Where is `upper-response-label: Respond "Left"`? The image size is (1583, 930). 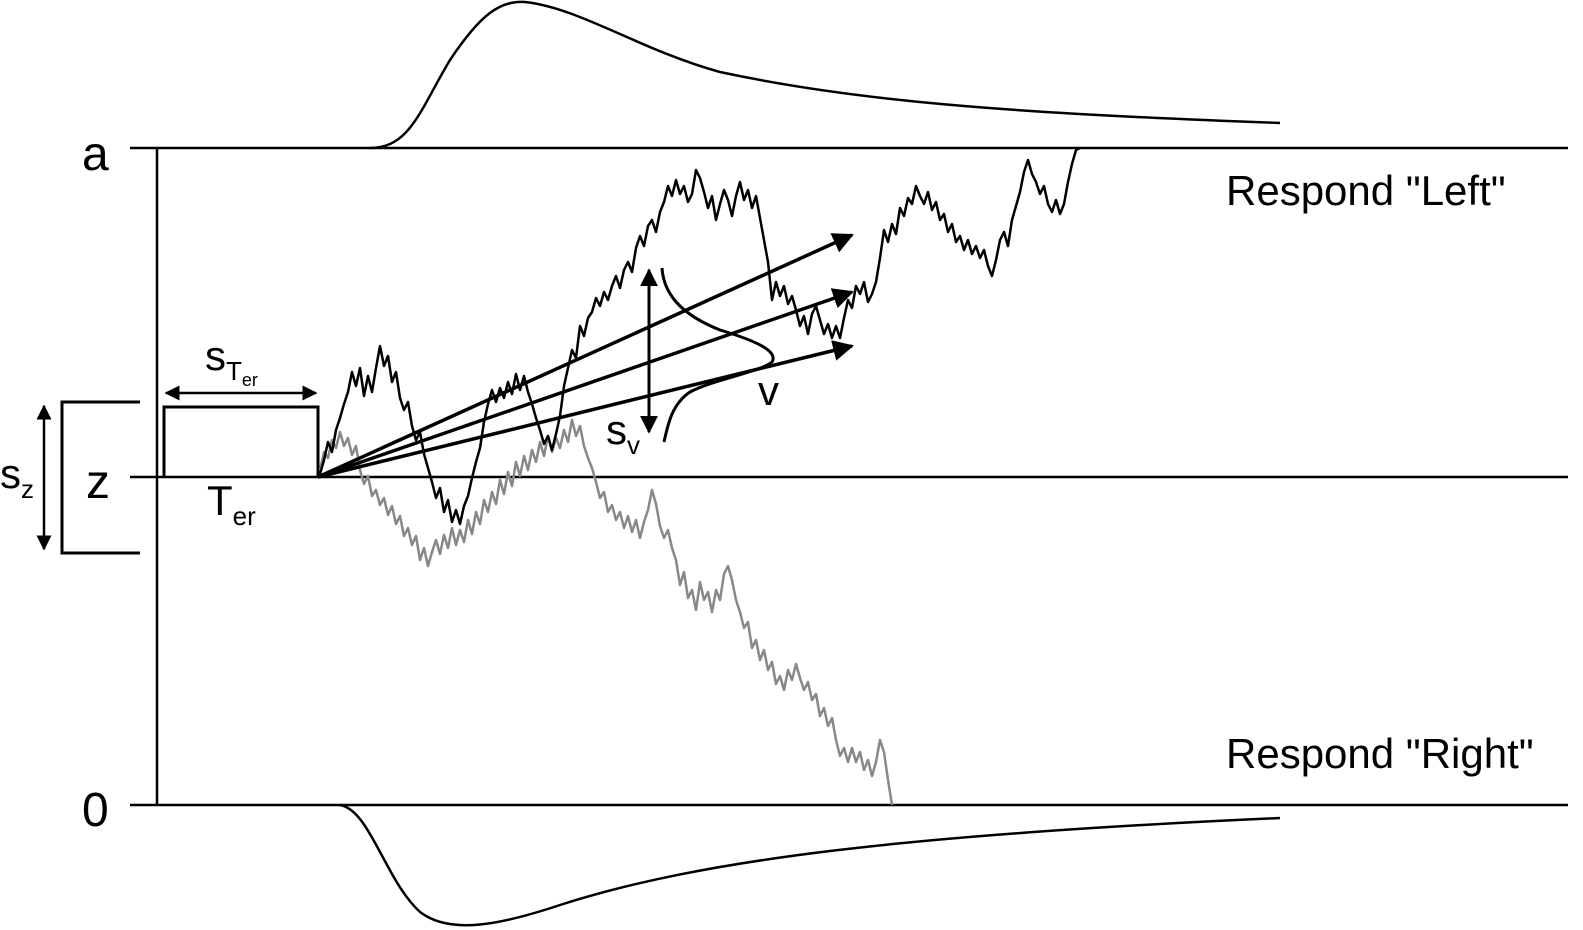 upper-response-label: Respond "Left" is located at coordinates (1366, 190).